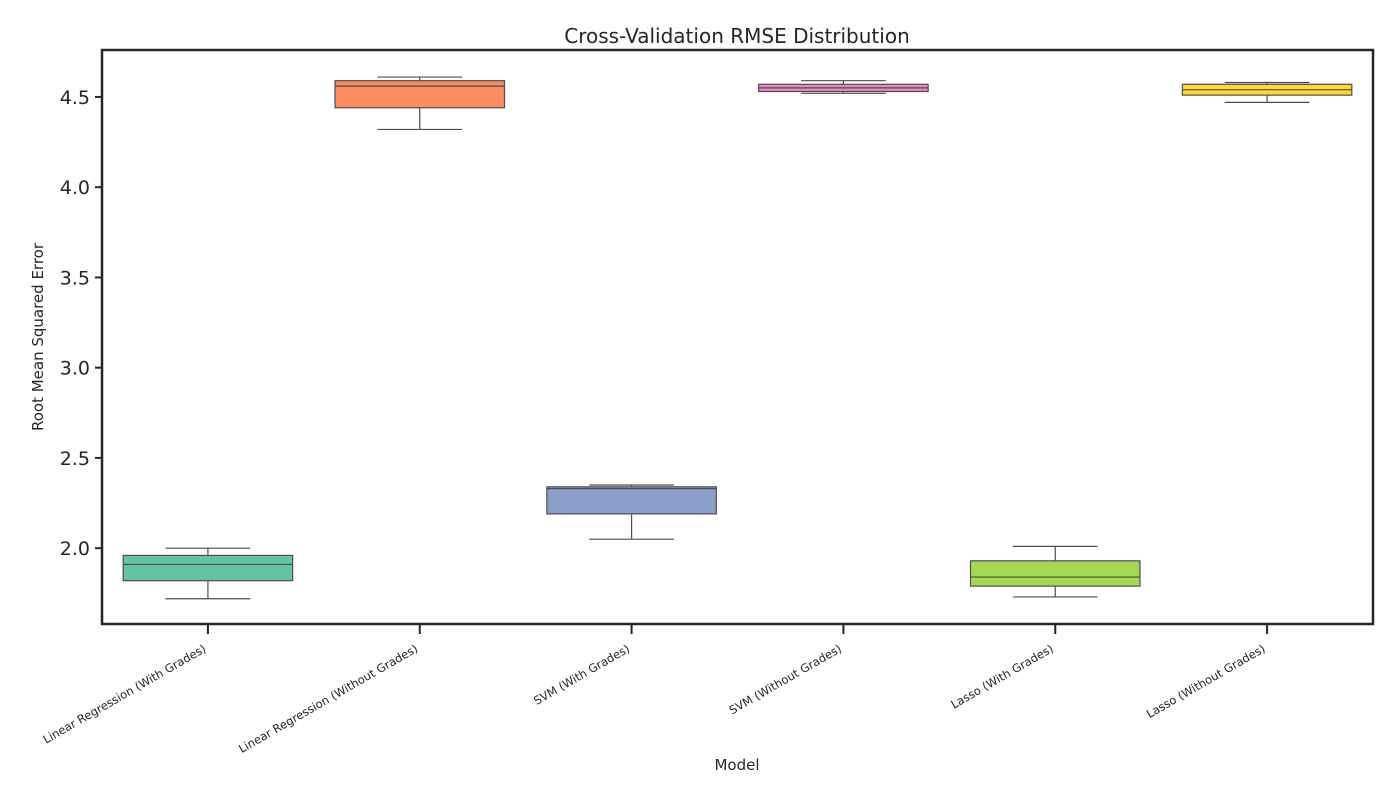  What do you see at coordinates (737, 36) in the screenshot?
I see `chart-title: Cross-Validation RMSE Distribution` at bounding box center [737, 36].